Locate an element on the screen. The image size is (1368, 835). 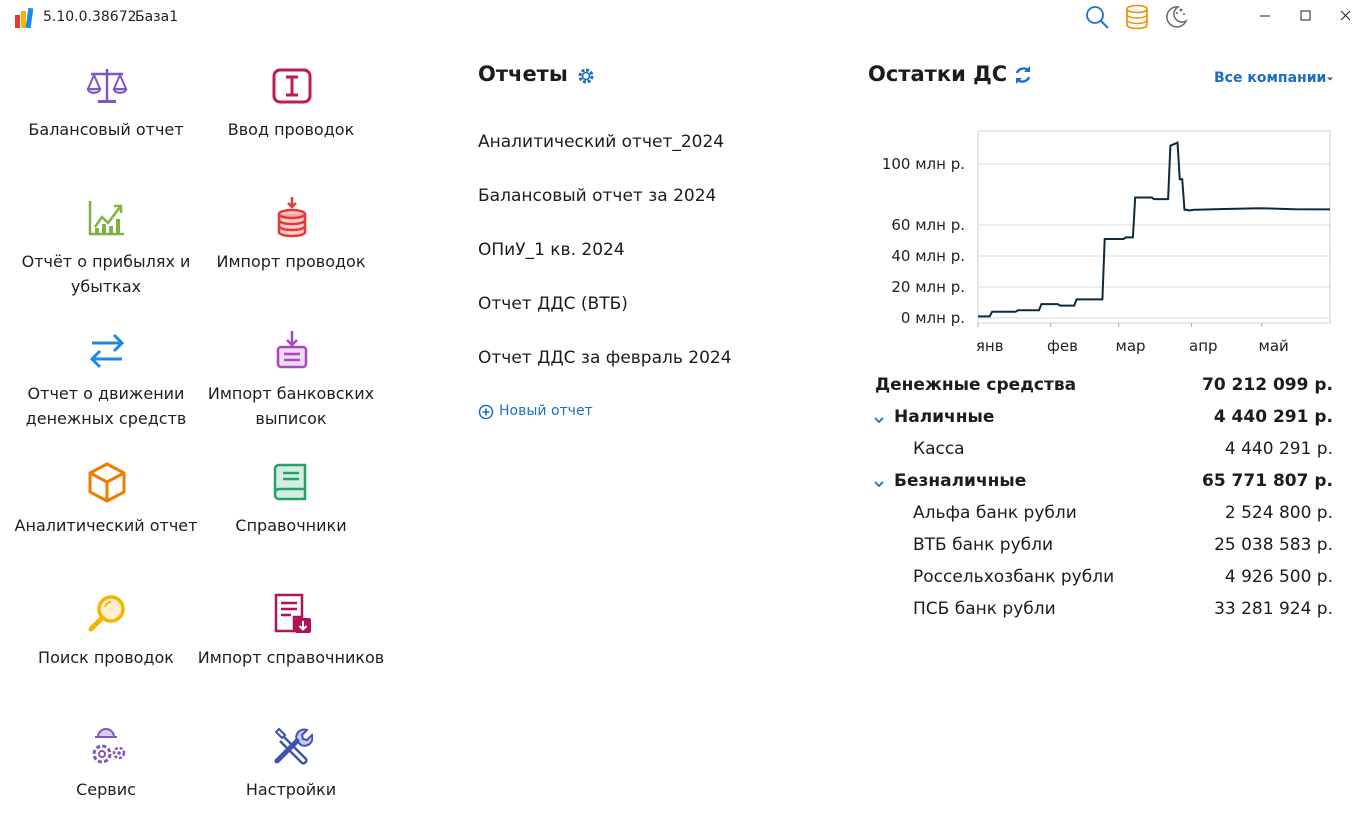
balance-item-row: ПСБ банк рубли 33 281 924 р. is located at coordinates (1101, 614).